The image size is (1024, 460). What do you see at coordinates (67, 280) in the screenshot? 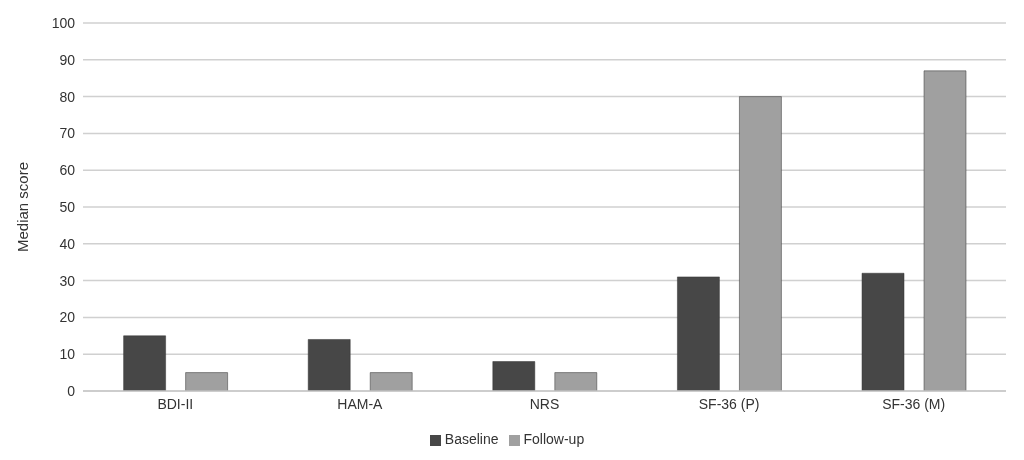
I see `y-tick-label: 30` at bounding box center [67, 280].